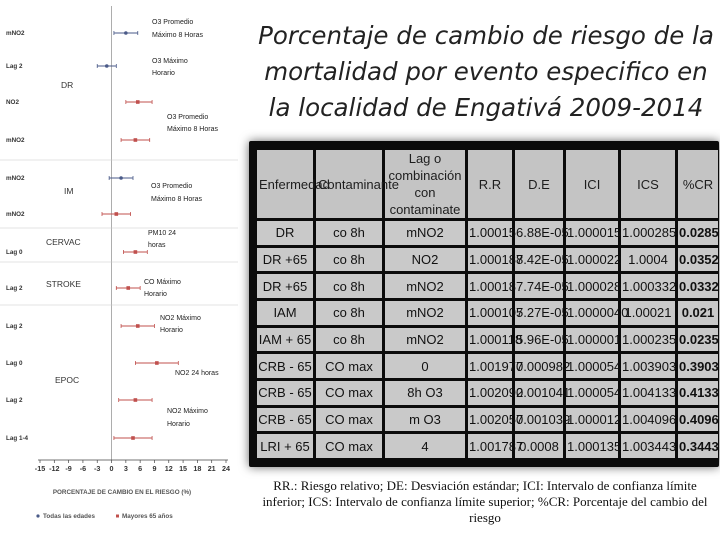  What do you see at coordinates (698, 259) in the screenshot?
I see `table-cell: 0.0352` at bounding box center [698, 259].